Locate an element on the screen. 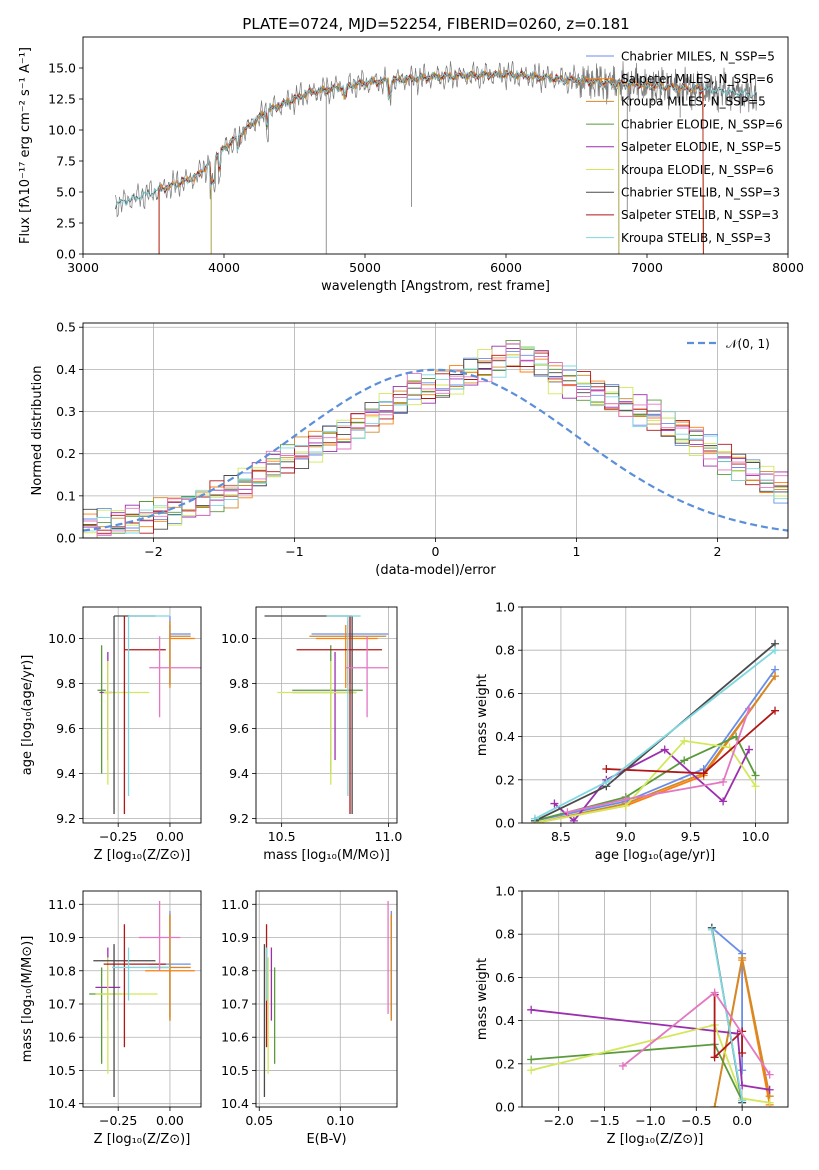 This screenshot has height=1170, width=819. y-tick-label: 10.7 is located at coordinates (235, 1003).